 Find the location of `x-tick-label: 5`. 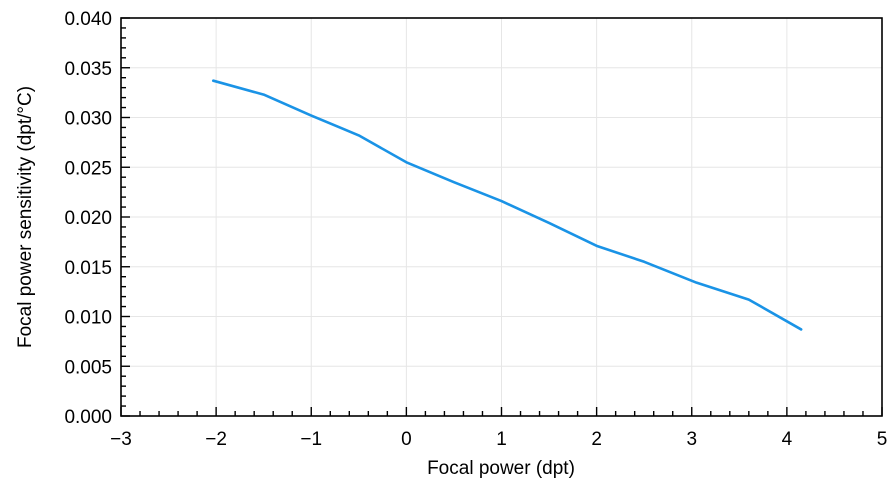

x-tick-label: 5 is located at coordinates (882, 439).